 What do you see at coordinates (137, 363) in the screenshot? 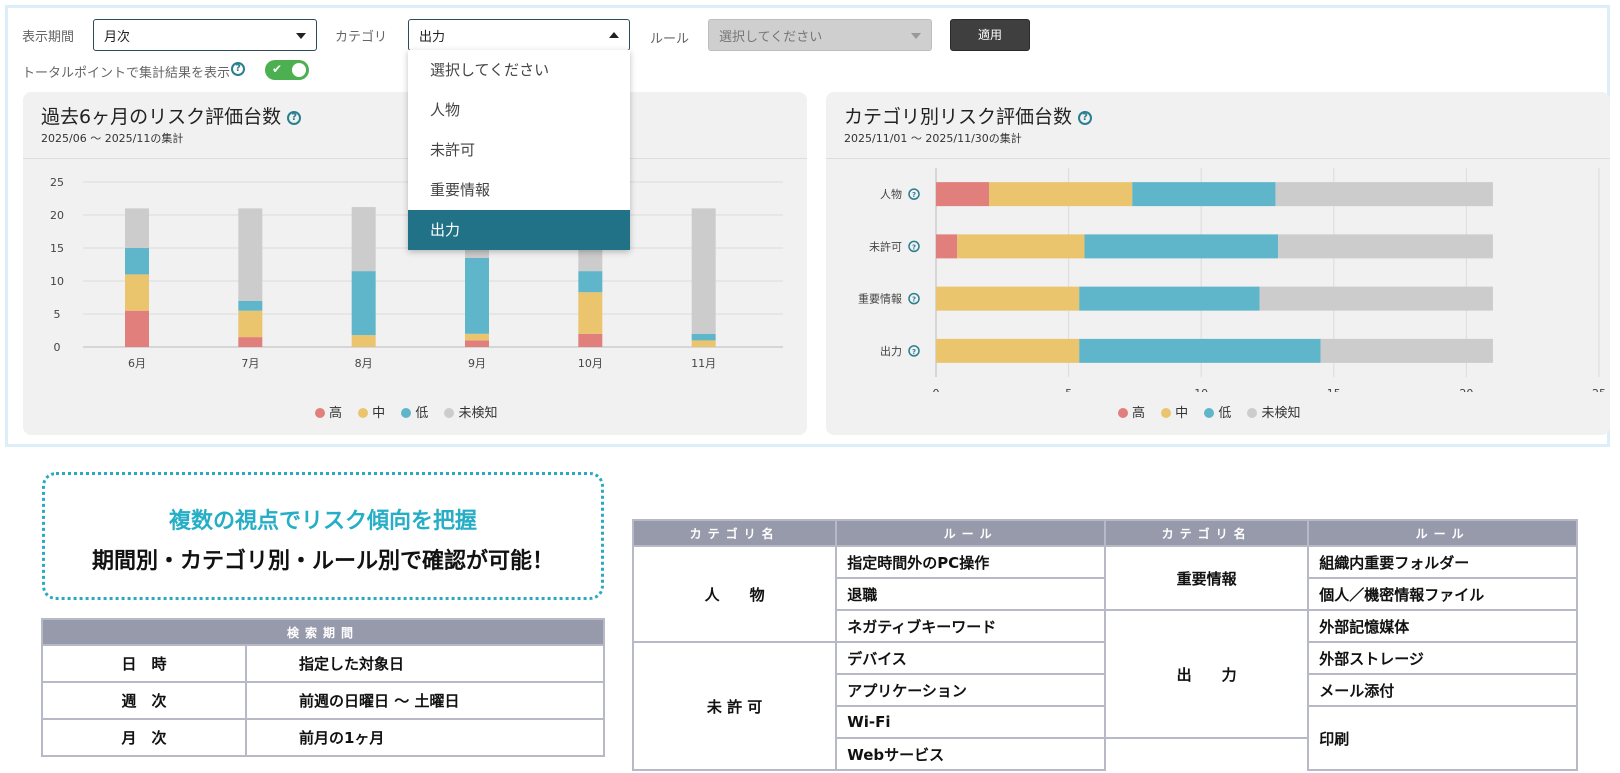
I see `x-tick-label: 6月` at bounding box center [137, 363].